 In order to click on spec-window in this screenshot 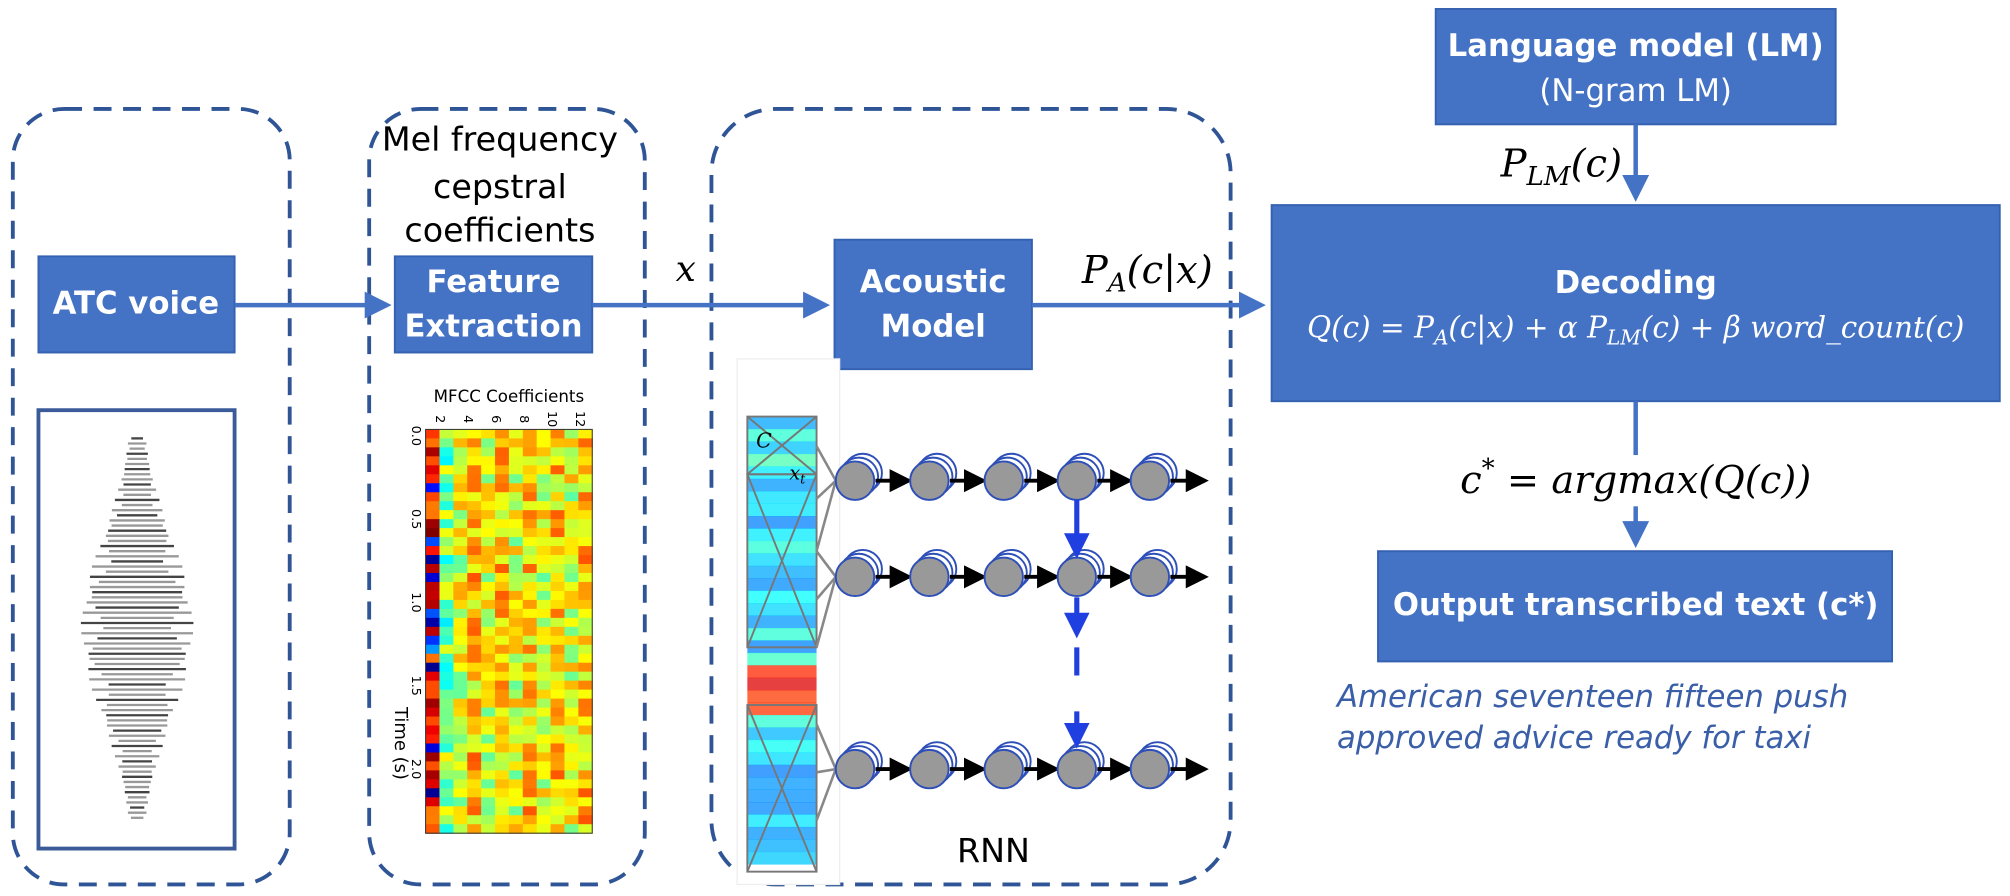, I will do `click(782, 445)`.